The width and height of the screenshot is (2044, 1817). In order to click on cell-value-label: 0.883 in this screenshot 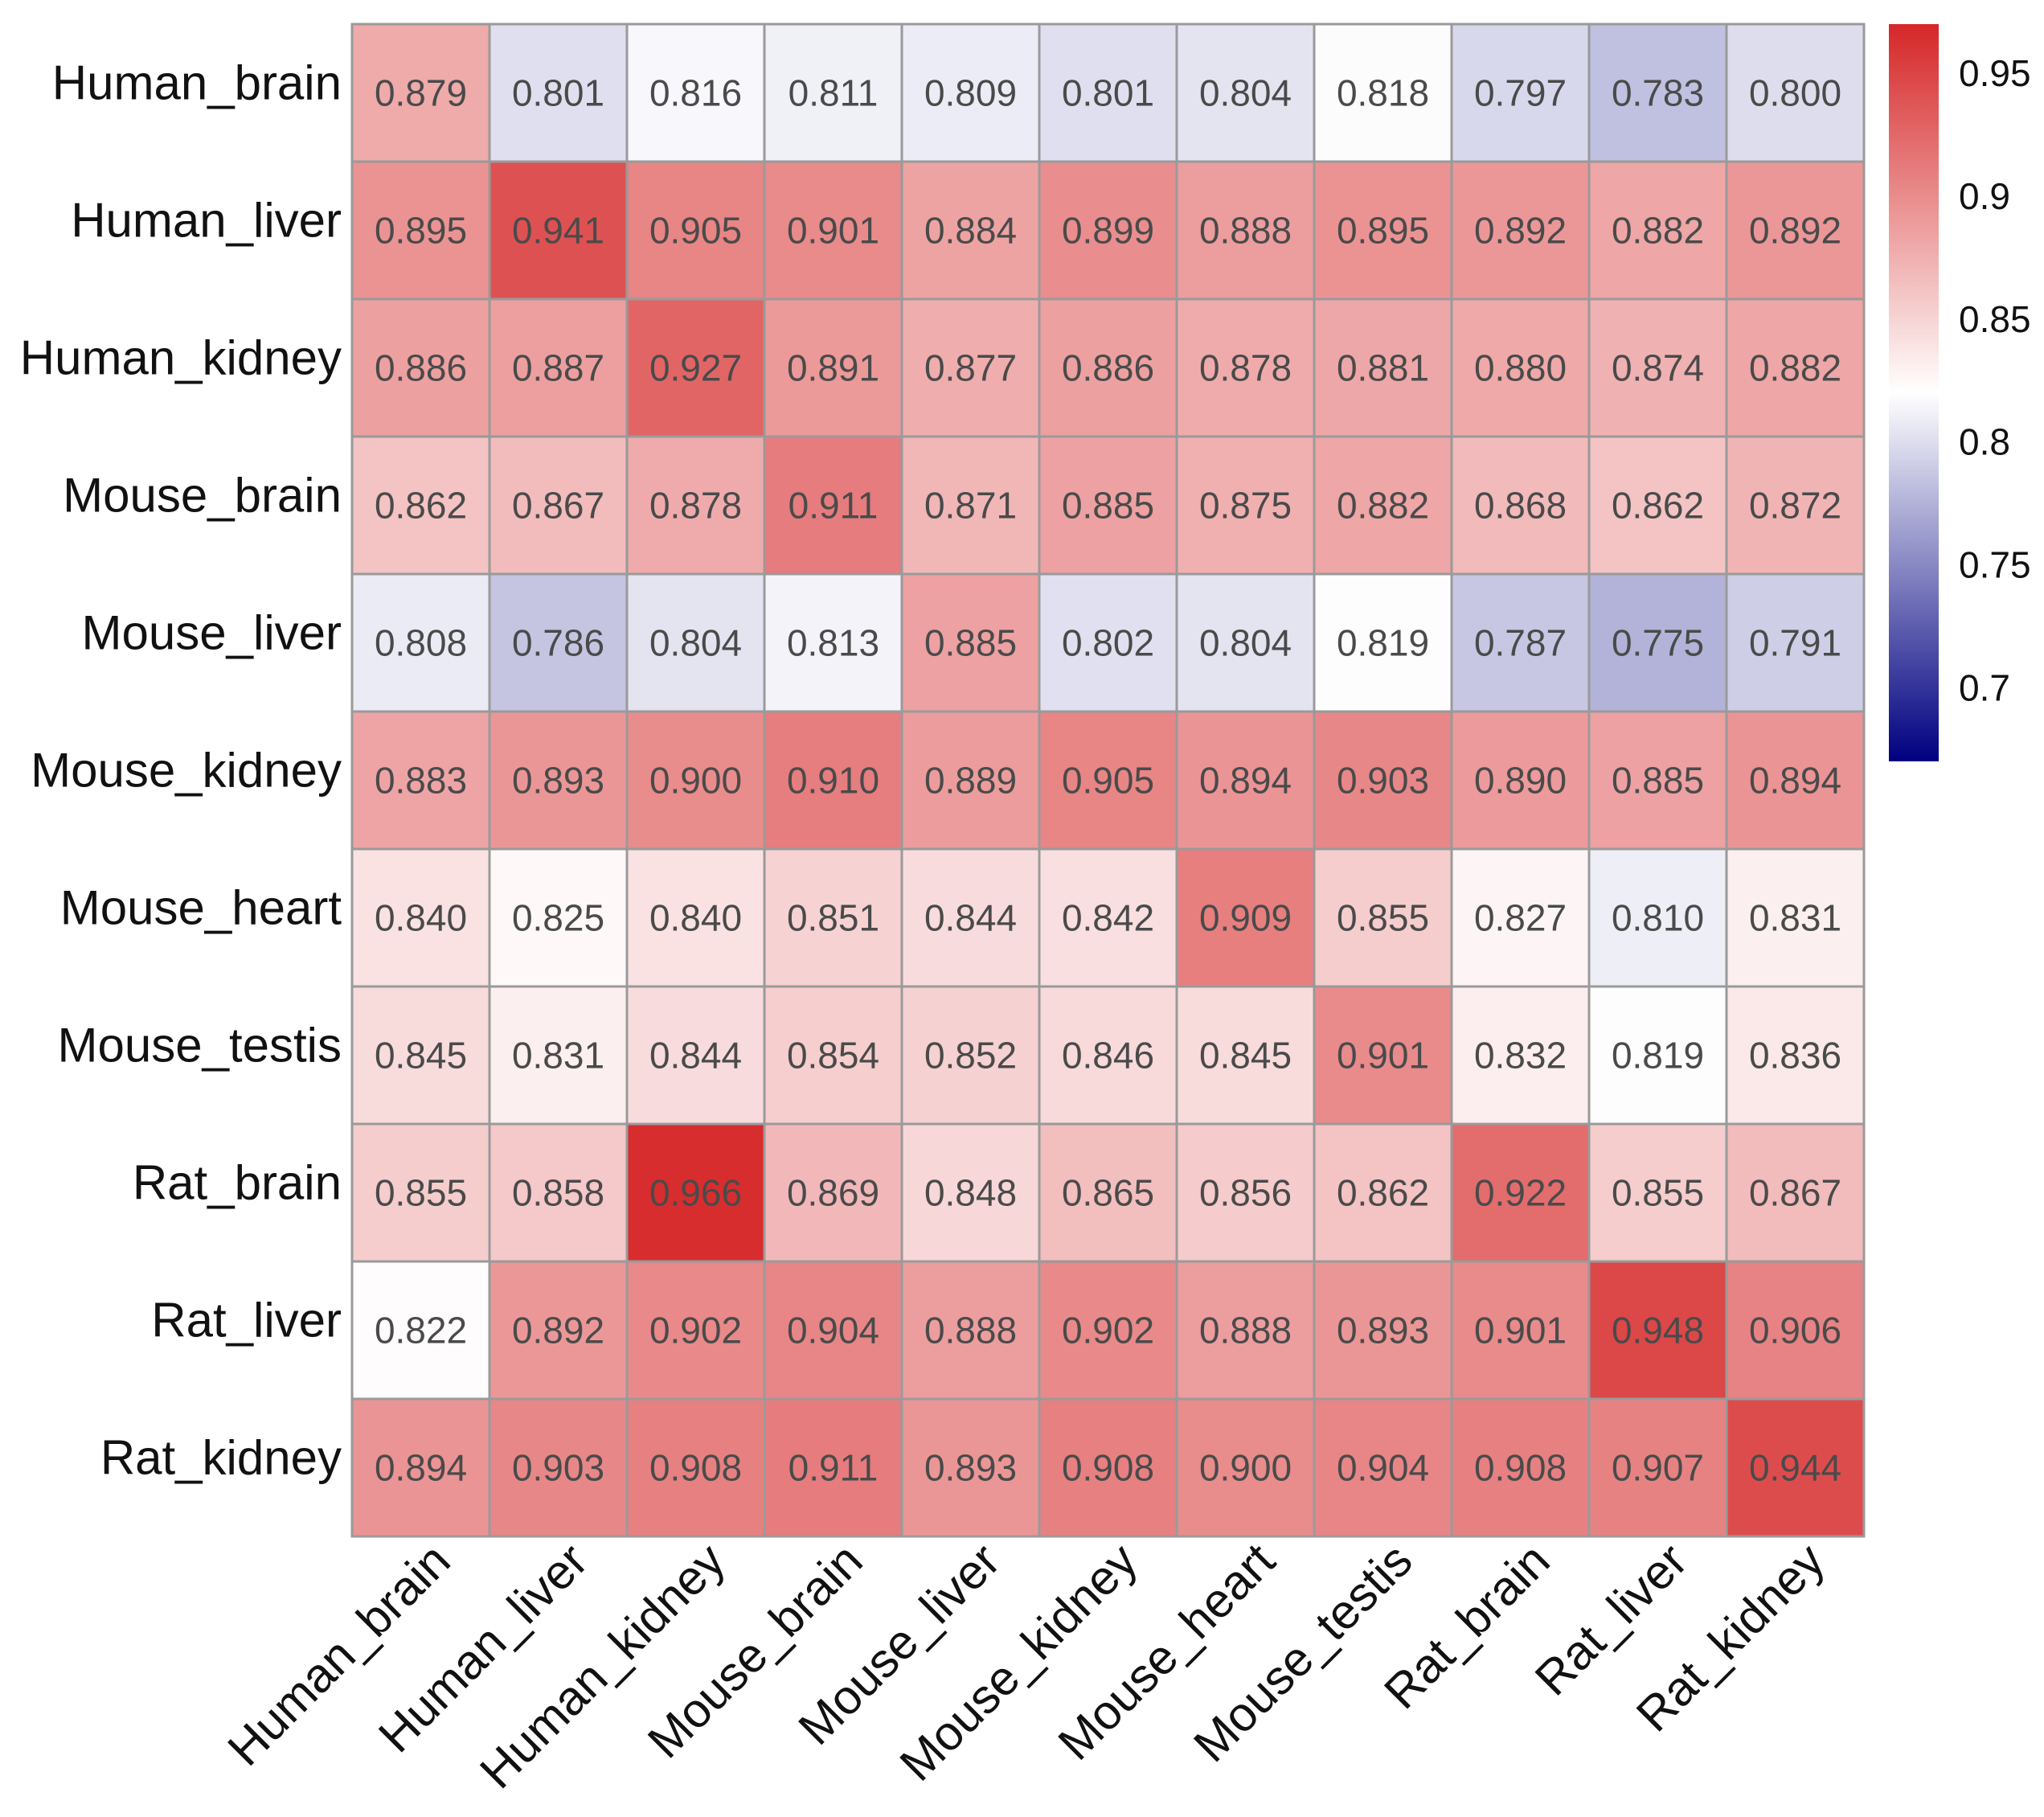, I will do `click(421, 781)`.